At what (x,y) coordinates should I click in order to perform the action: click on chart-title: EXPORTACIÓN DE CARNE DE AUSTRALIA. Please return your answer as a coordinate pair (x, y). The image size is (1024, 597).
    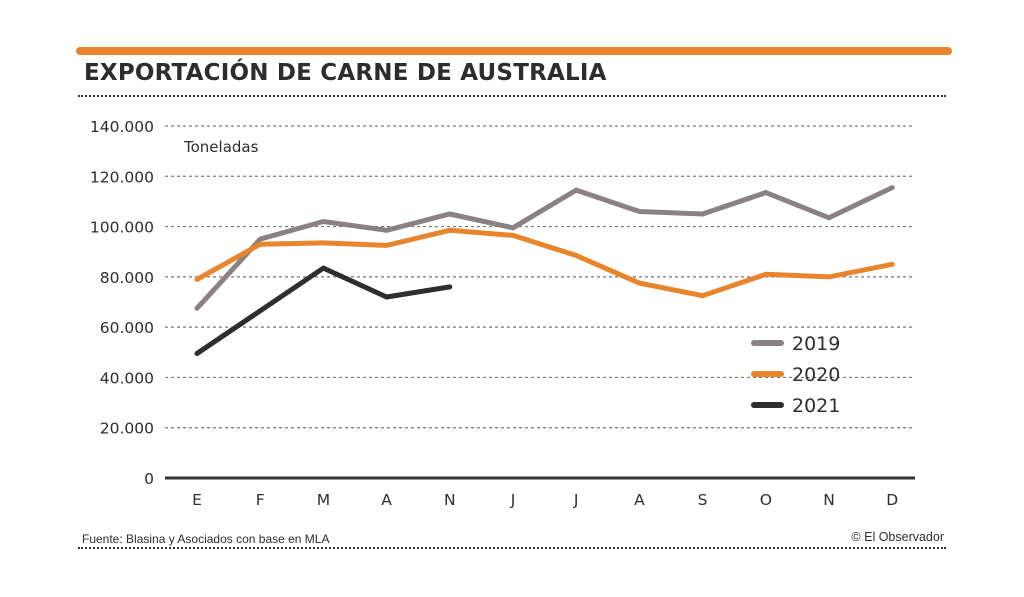
    Looking at the image, I should click on (345, 73).